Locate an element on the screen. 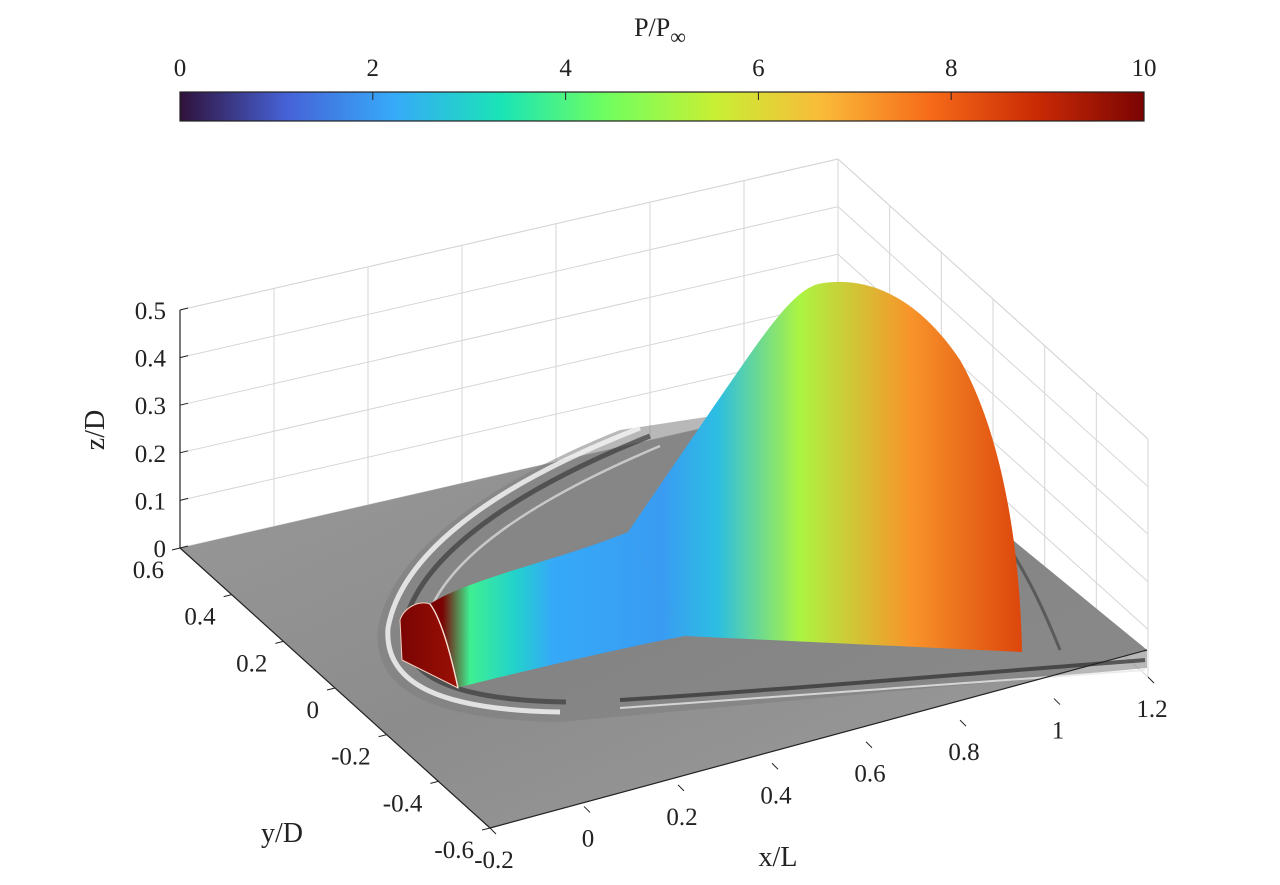 The image size is (1280, 885). cylindrical-forebody is located at coordinates (557, 610).